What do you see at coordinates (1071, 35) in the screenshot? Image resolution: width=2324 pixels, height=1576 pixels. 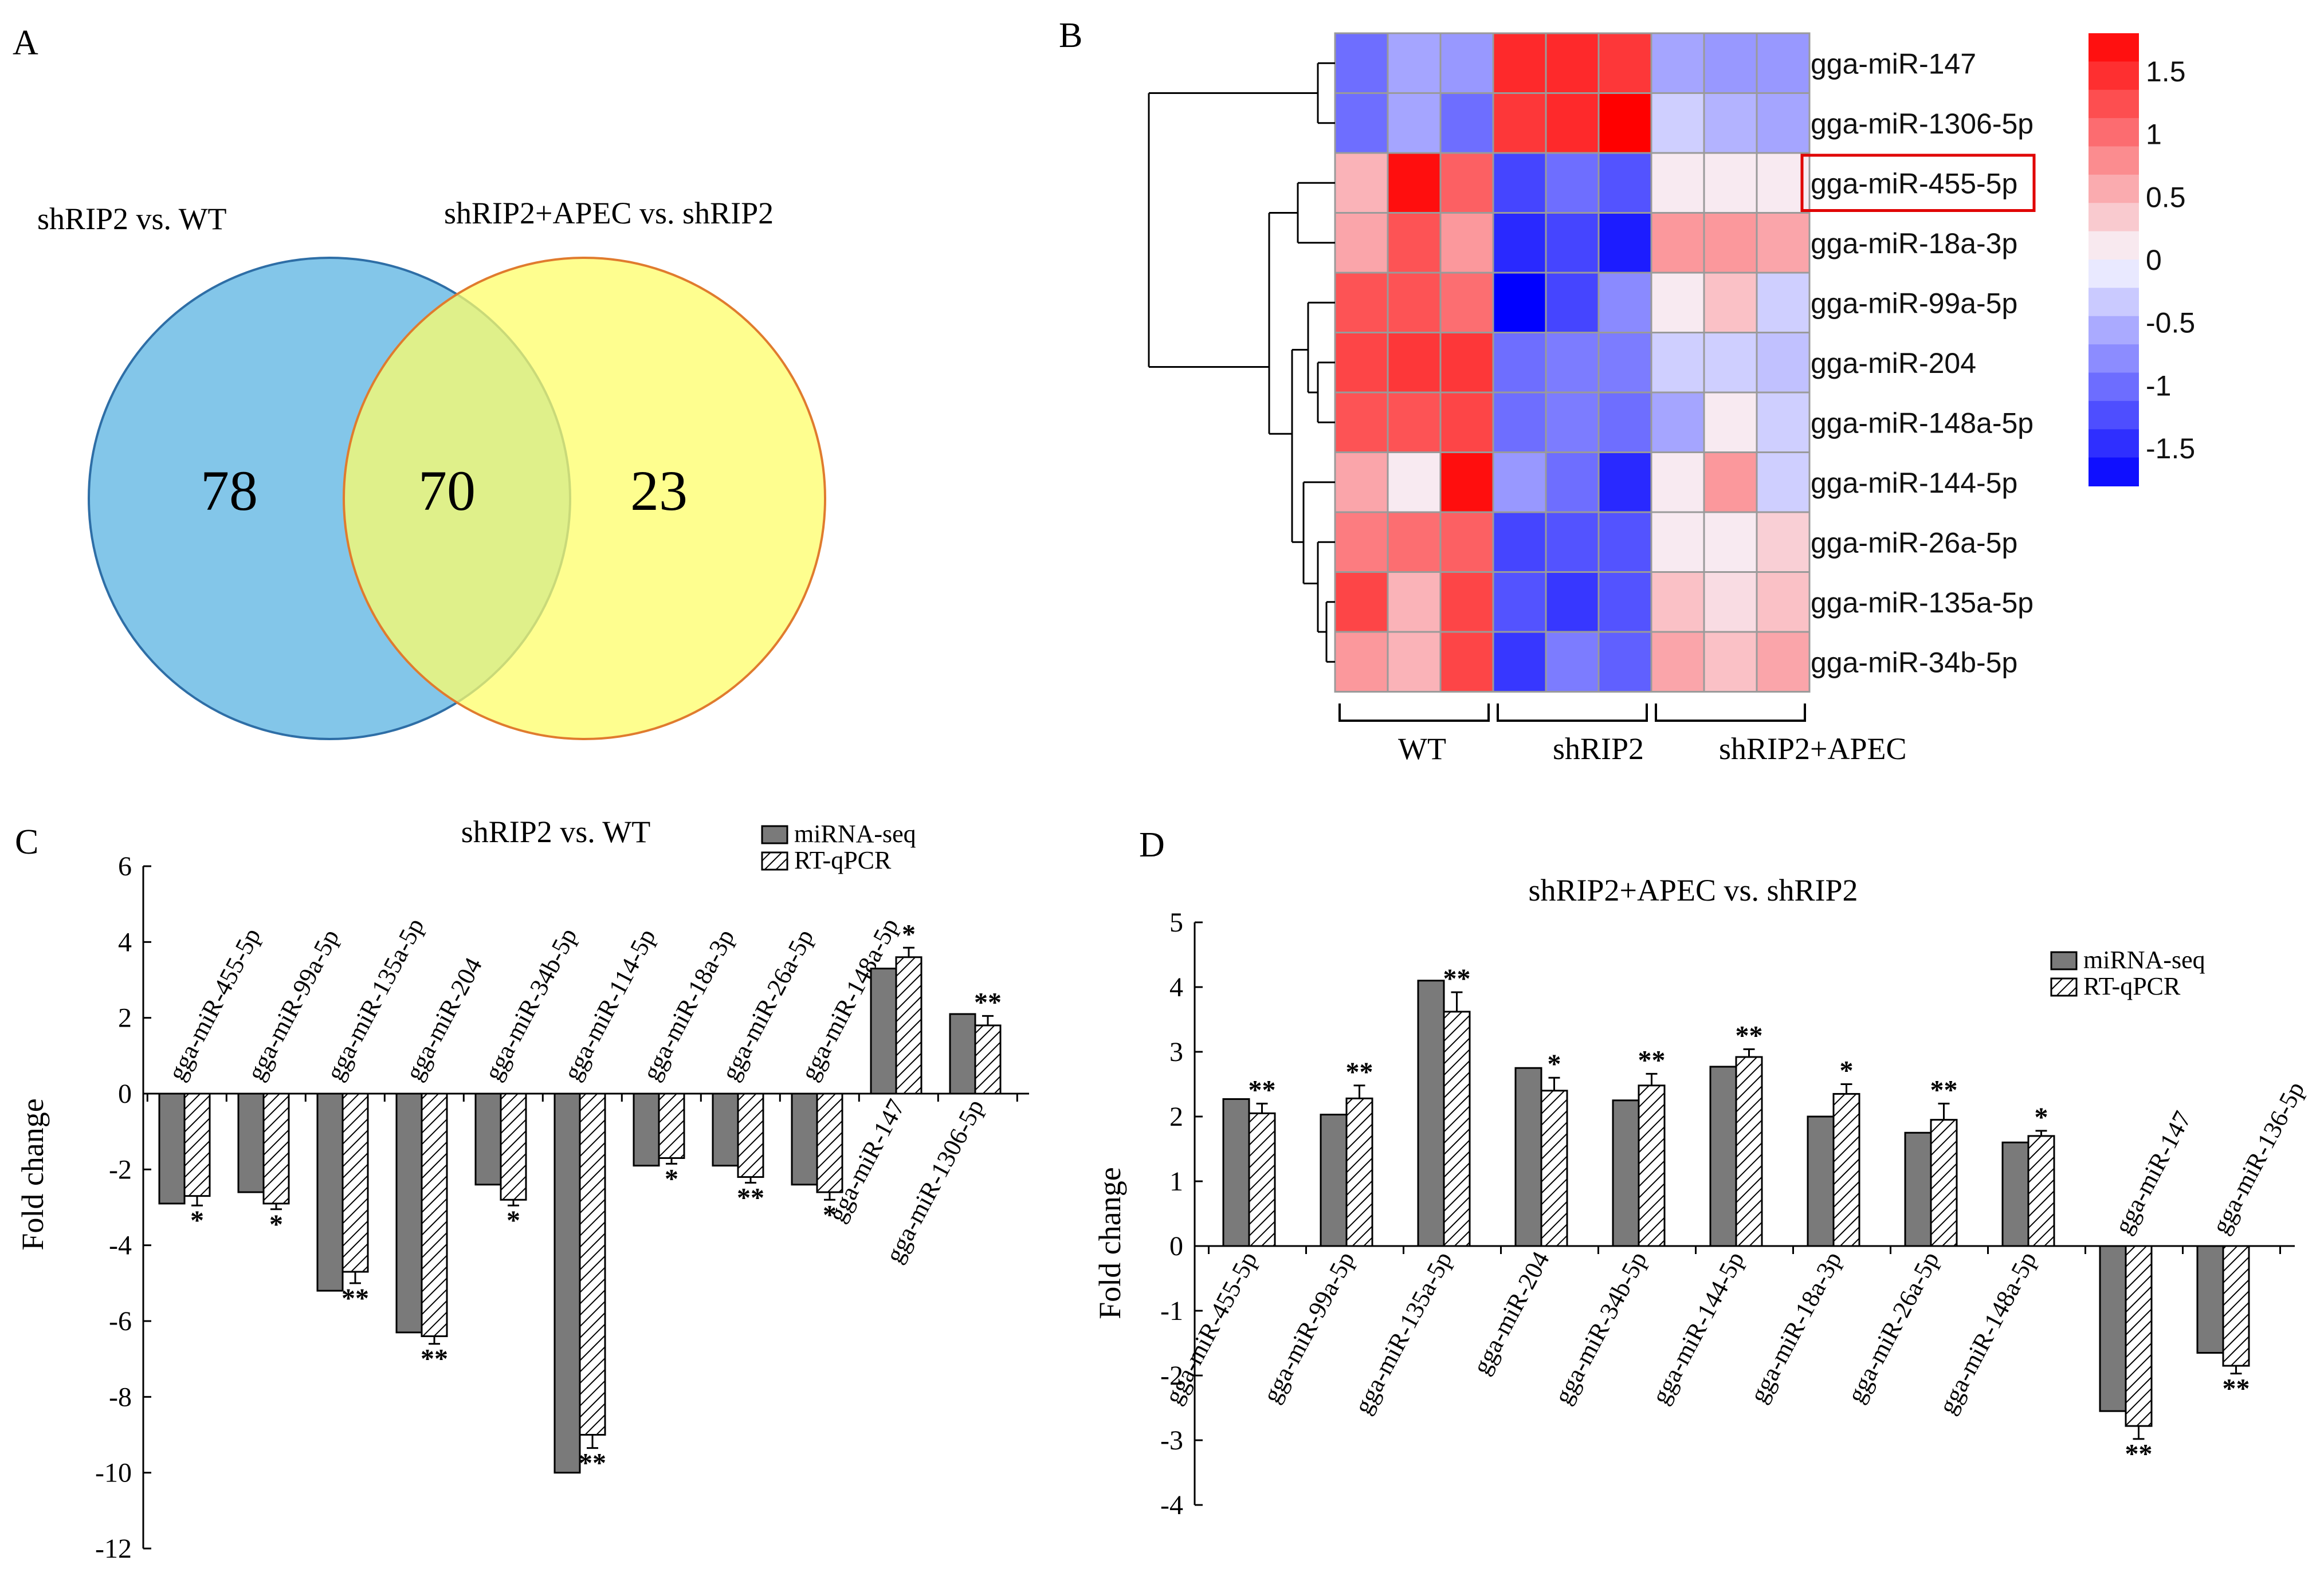 I see `panel-label-b: B` at bounding box center [1071, 35].